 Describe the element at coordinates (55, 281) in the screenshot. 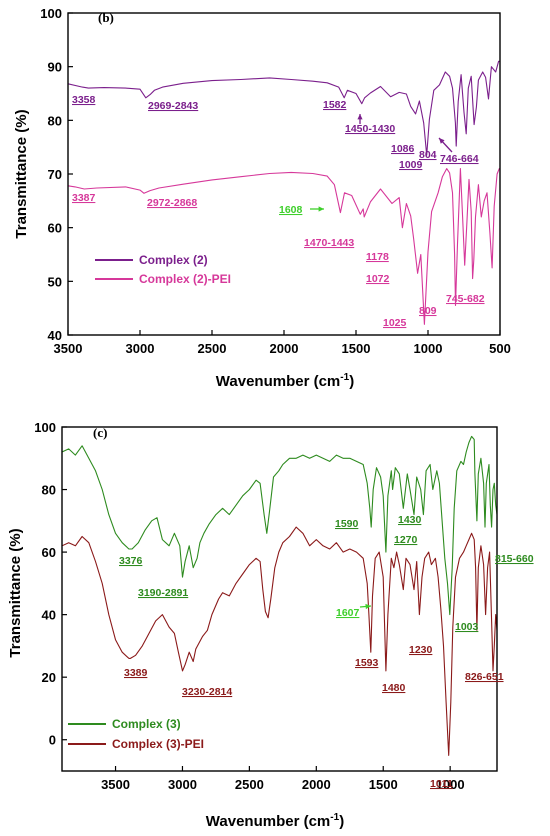

I see `y-tick-label: 50` at that location.